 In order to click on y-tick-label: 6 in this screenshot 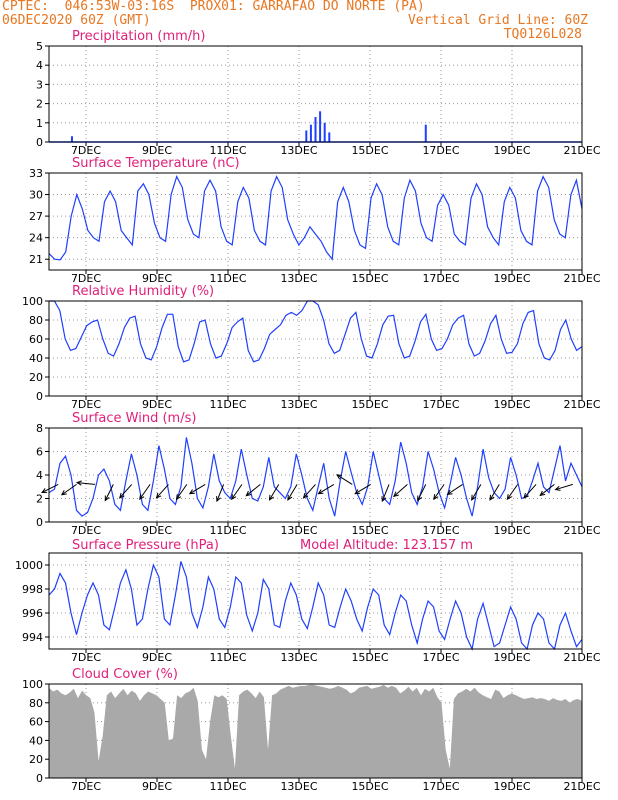, I will do `click(39, 452)`.